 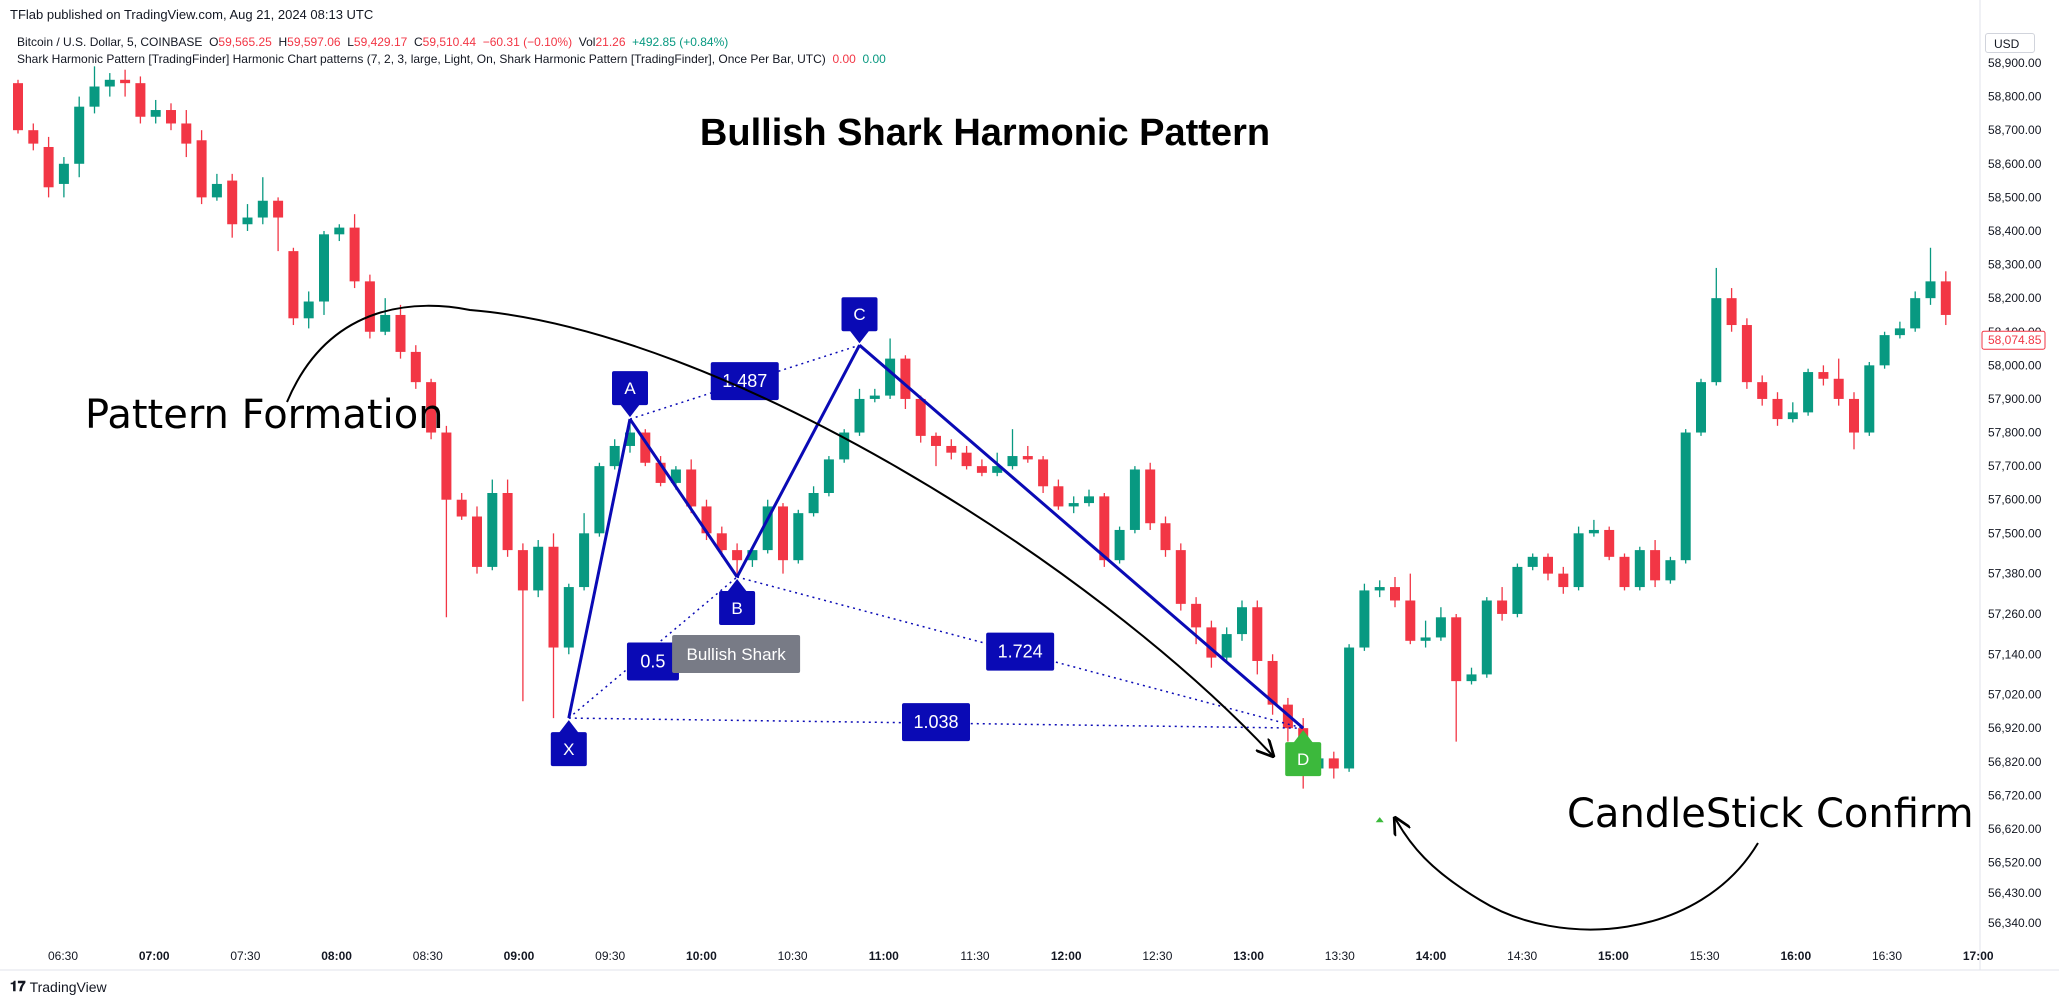 I want to click on candlestick-confirm-arrow, so click(x=1577, y=874).